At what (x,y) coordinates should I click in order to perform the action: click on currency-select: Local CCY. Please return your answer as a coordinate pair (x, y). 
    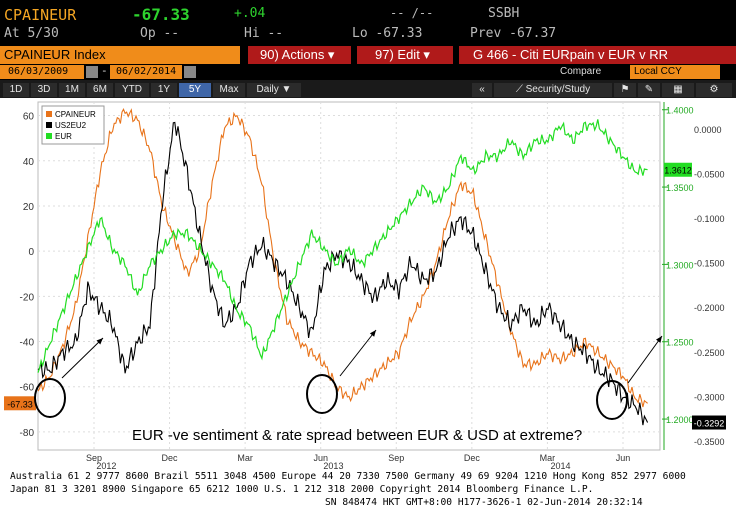
    Looking at the image, I should click on (675, 72).